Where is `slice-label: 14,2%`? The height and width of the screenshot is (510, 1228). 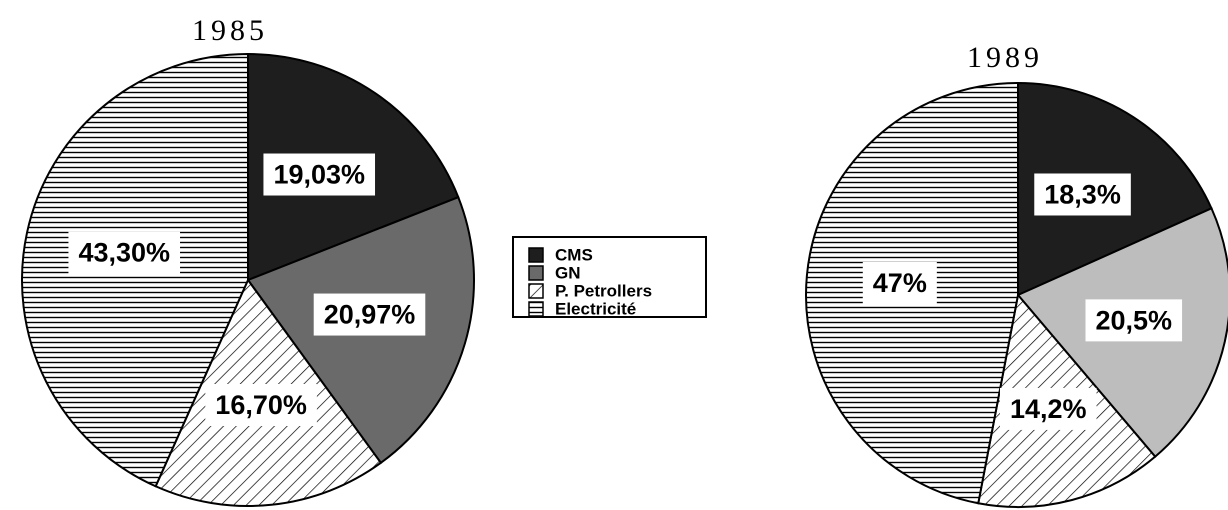
slice-label: 14,2% is located at coordinates (1048, 409).